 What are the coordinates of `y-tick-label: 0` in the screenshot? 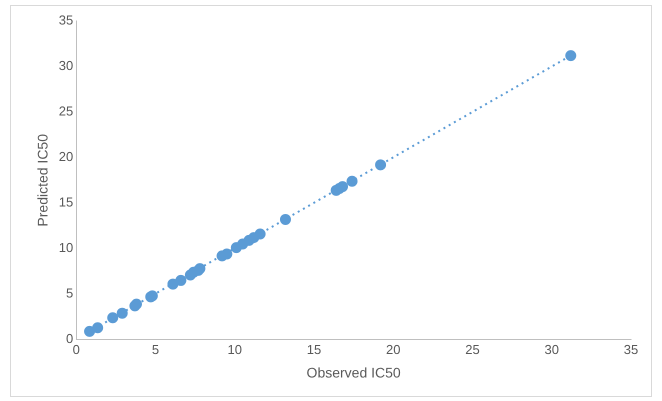 It's located at (70, 338).